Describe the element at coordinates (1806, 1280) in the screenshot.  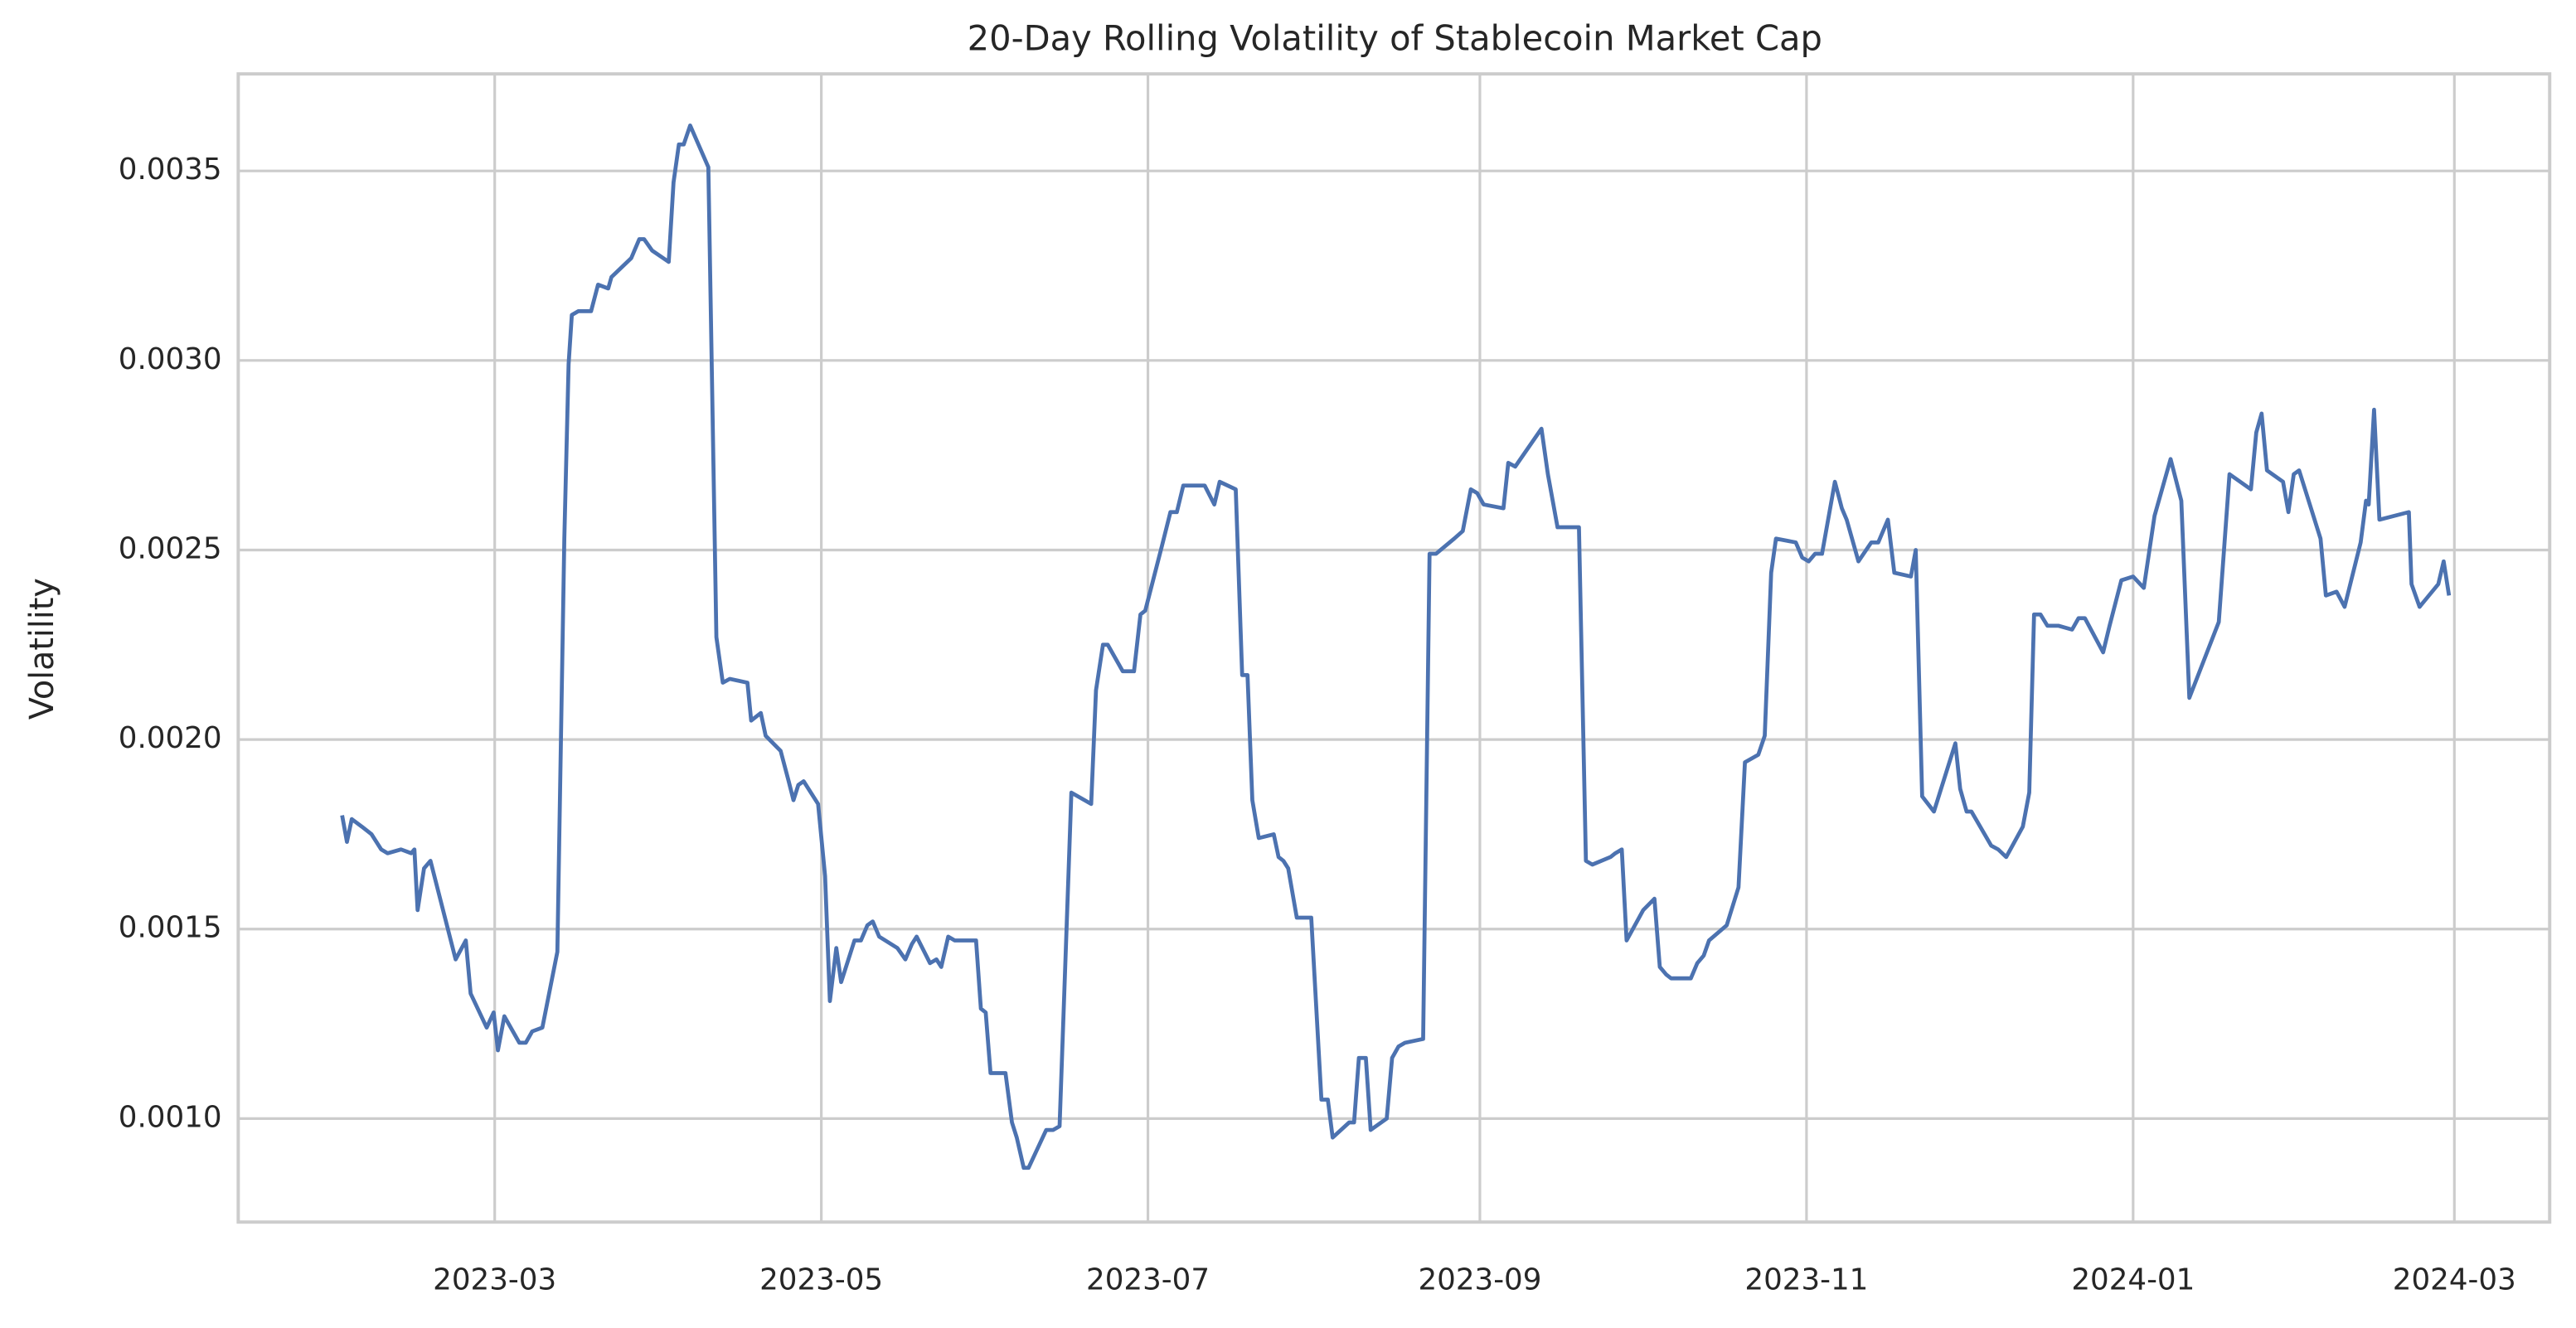
I see `x-tick-label: 2023-11` at that location.